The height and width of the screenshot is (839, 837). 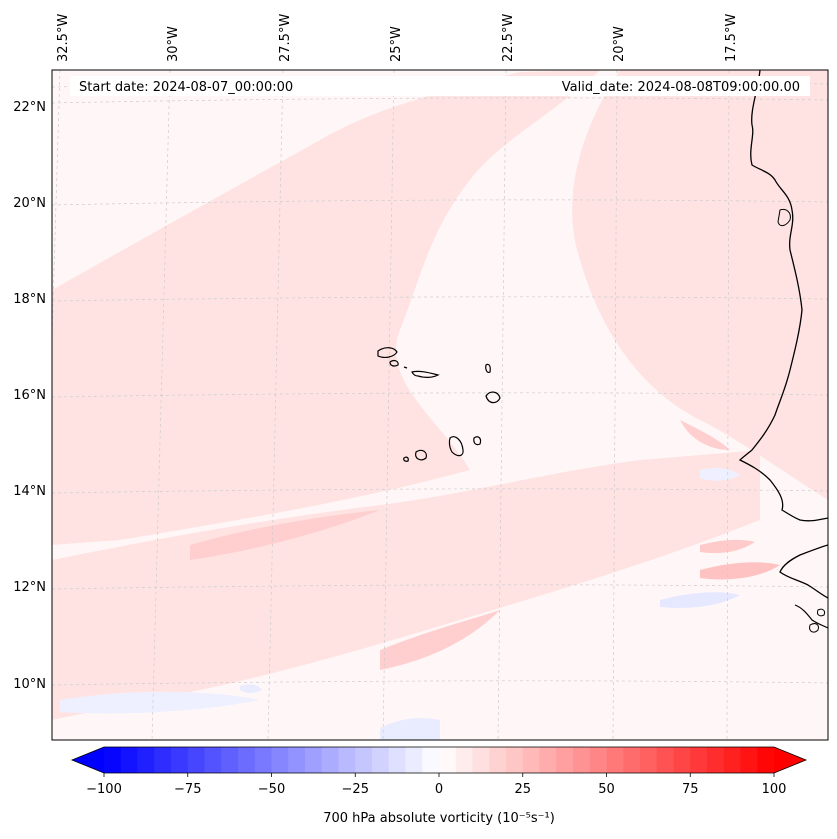 What do you see at coordinates (731, 38) in the screenshot?
I see `lon-tick-label: 17.5°W` at bounding box center [731, 38].